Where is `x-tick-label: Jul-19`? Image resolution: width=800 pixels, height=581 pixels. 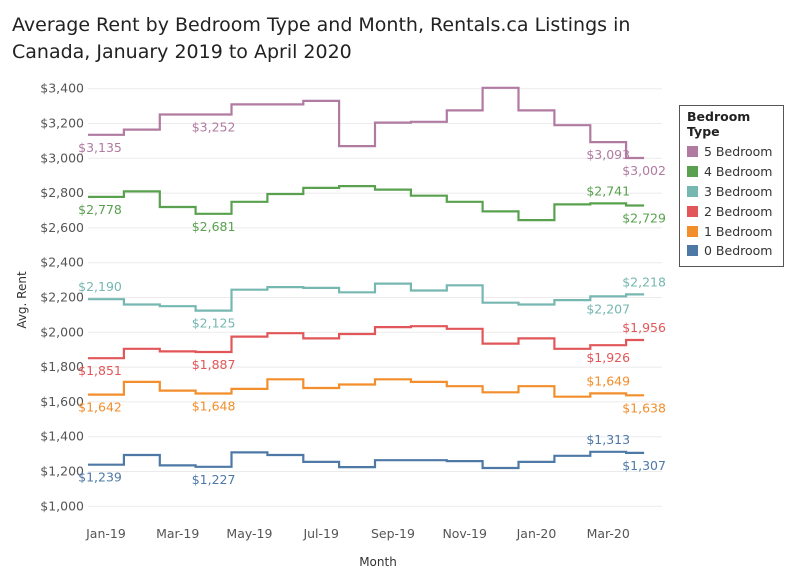
x-tick-label: Jul-19 is located at coordinates (320, 533).